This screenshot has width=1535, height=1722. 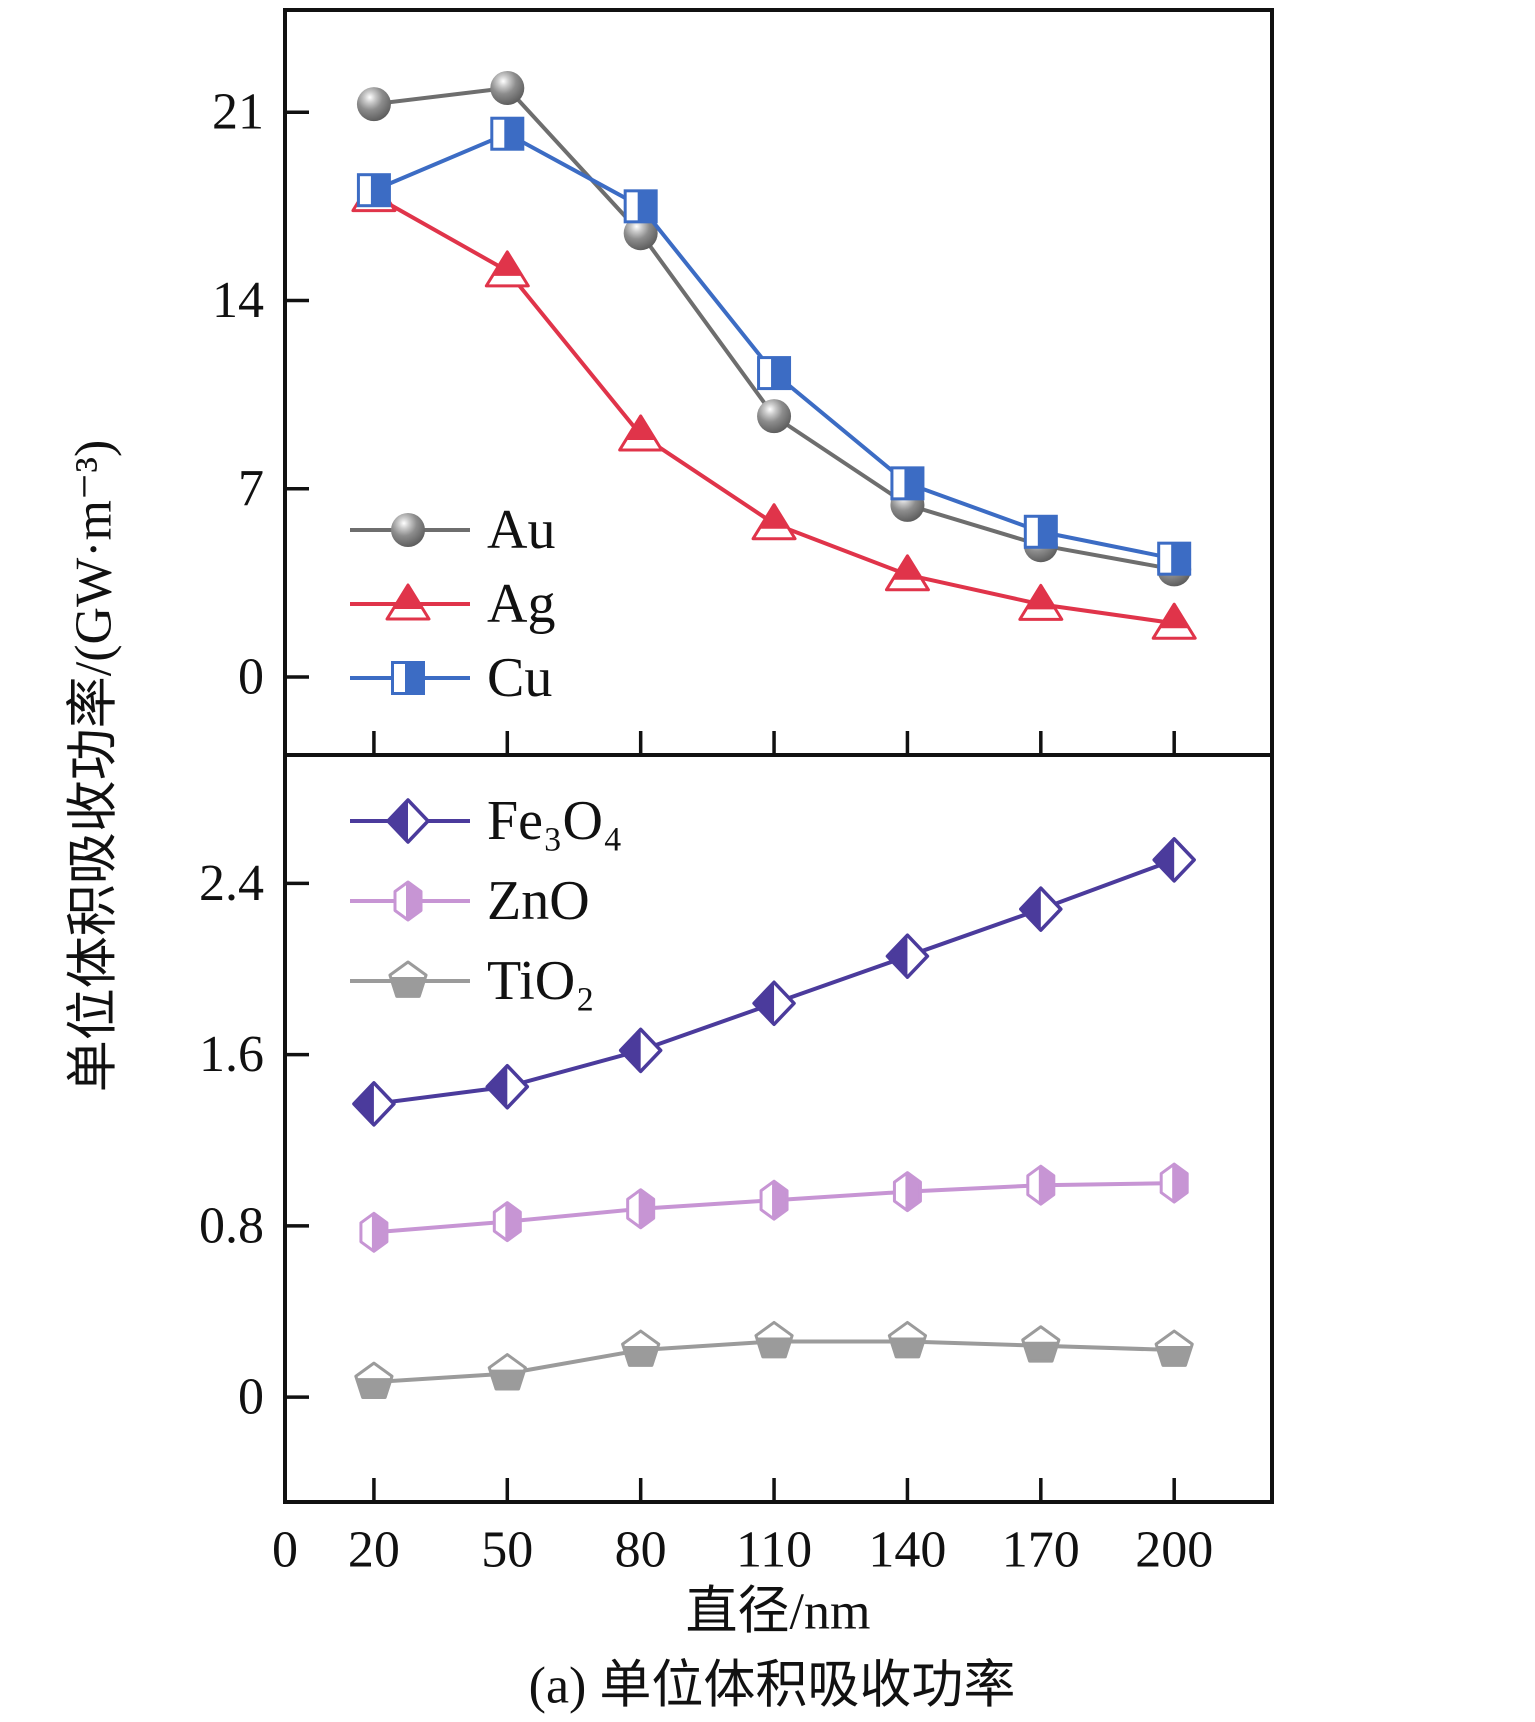 I want to click on tio2-legend-marker, so click(x=408, y=979).